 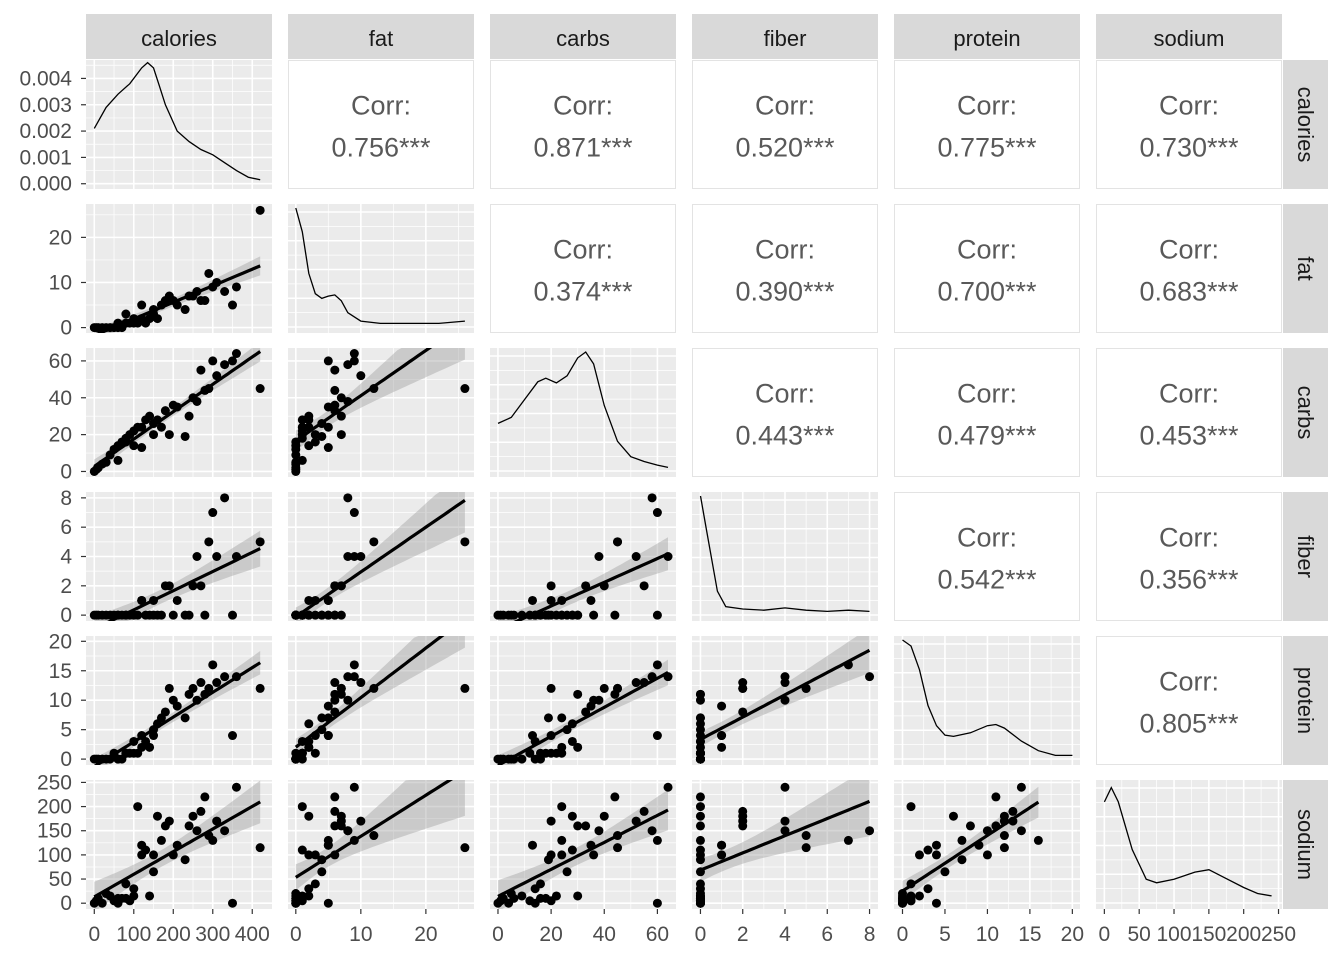 I want to click on corr-value: 0.520***, so click(x=785, y=148).